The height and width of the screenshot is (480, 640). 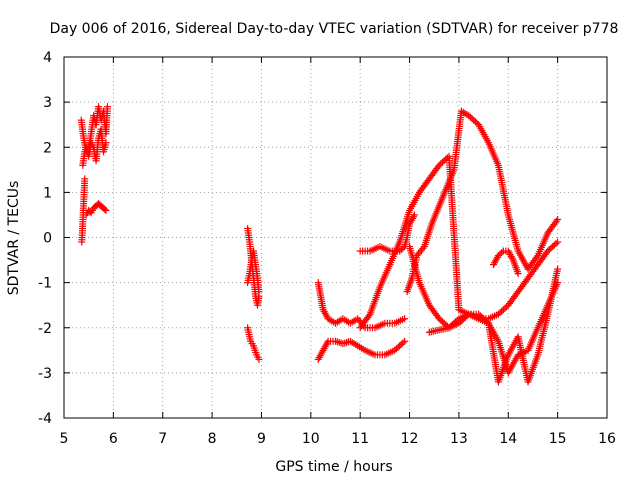 What do you see at coordinates (45, 329) in the screenshot?
I see `y-tick-label: -2` at bounding box center [45, 329].